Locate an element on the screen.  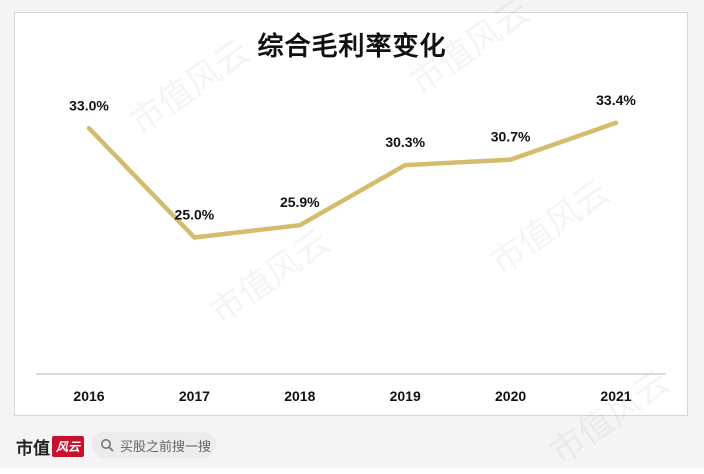
search-placeholder: 买股之前搜一搜 is located at coordinates (166, 446).